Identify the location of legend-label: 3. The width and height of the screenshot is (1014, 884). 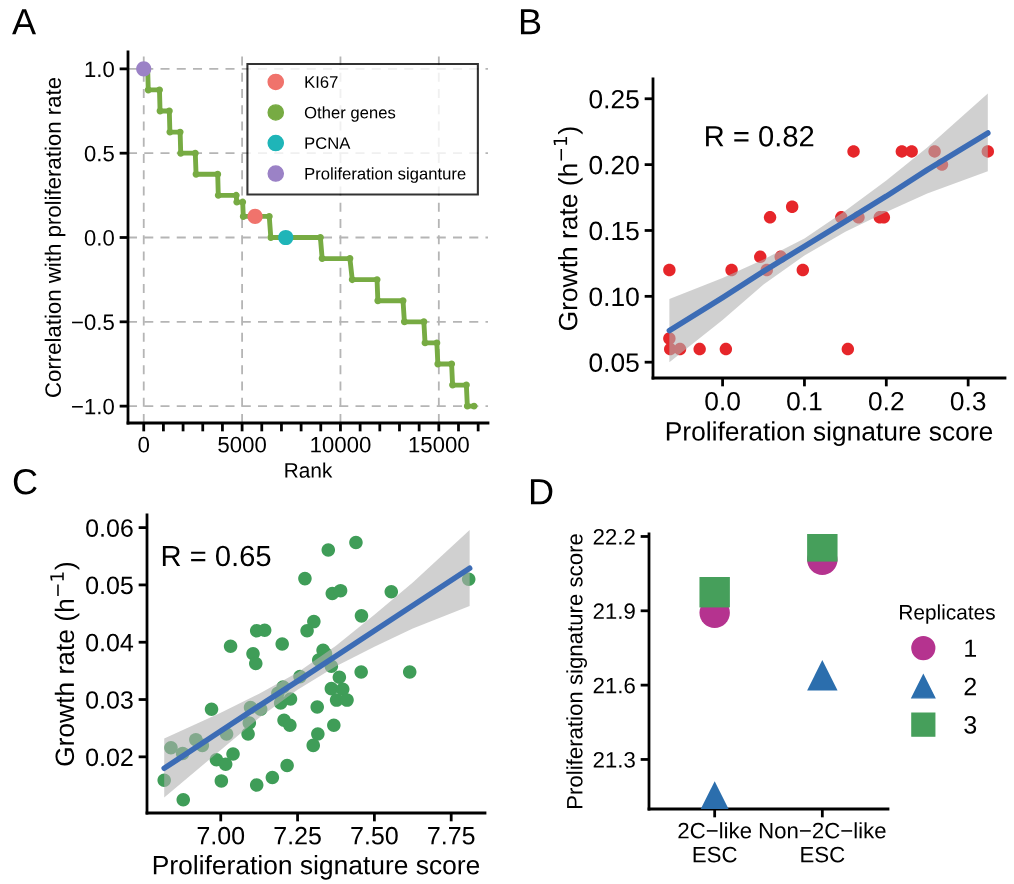
(970, 725).